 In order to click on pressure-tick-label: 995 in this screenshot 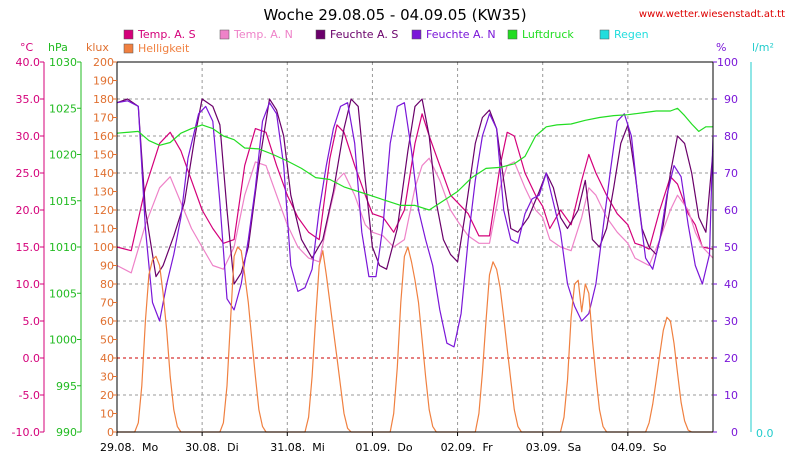, I will do `click(66, 386)`.